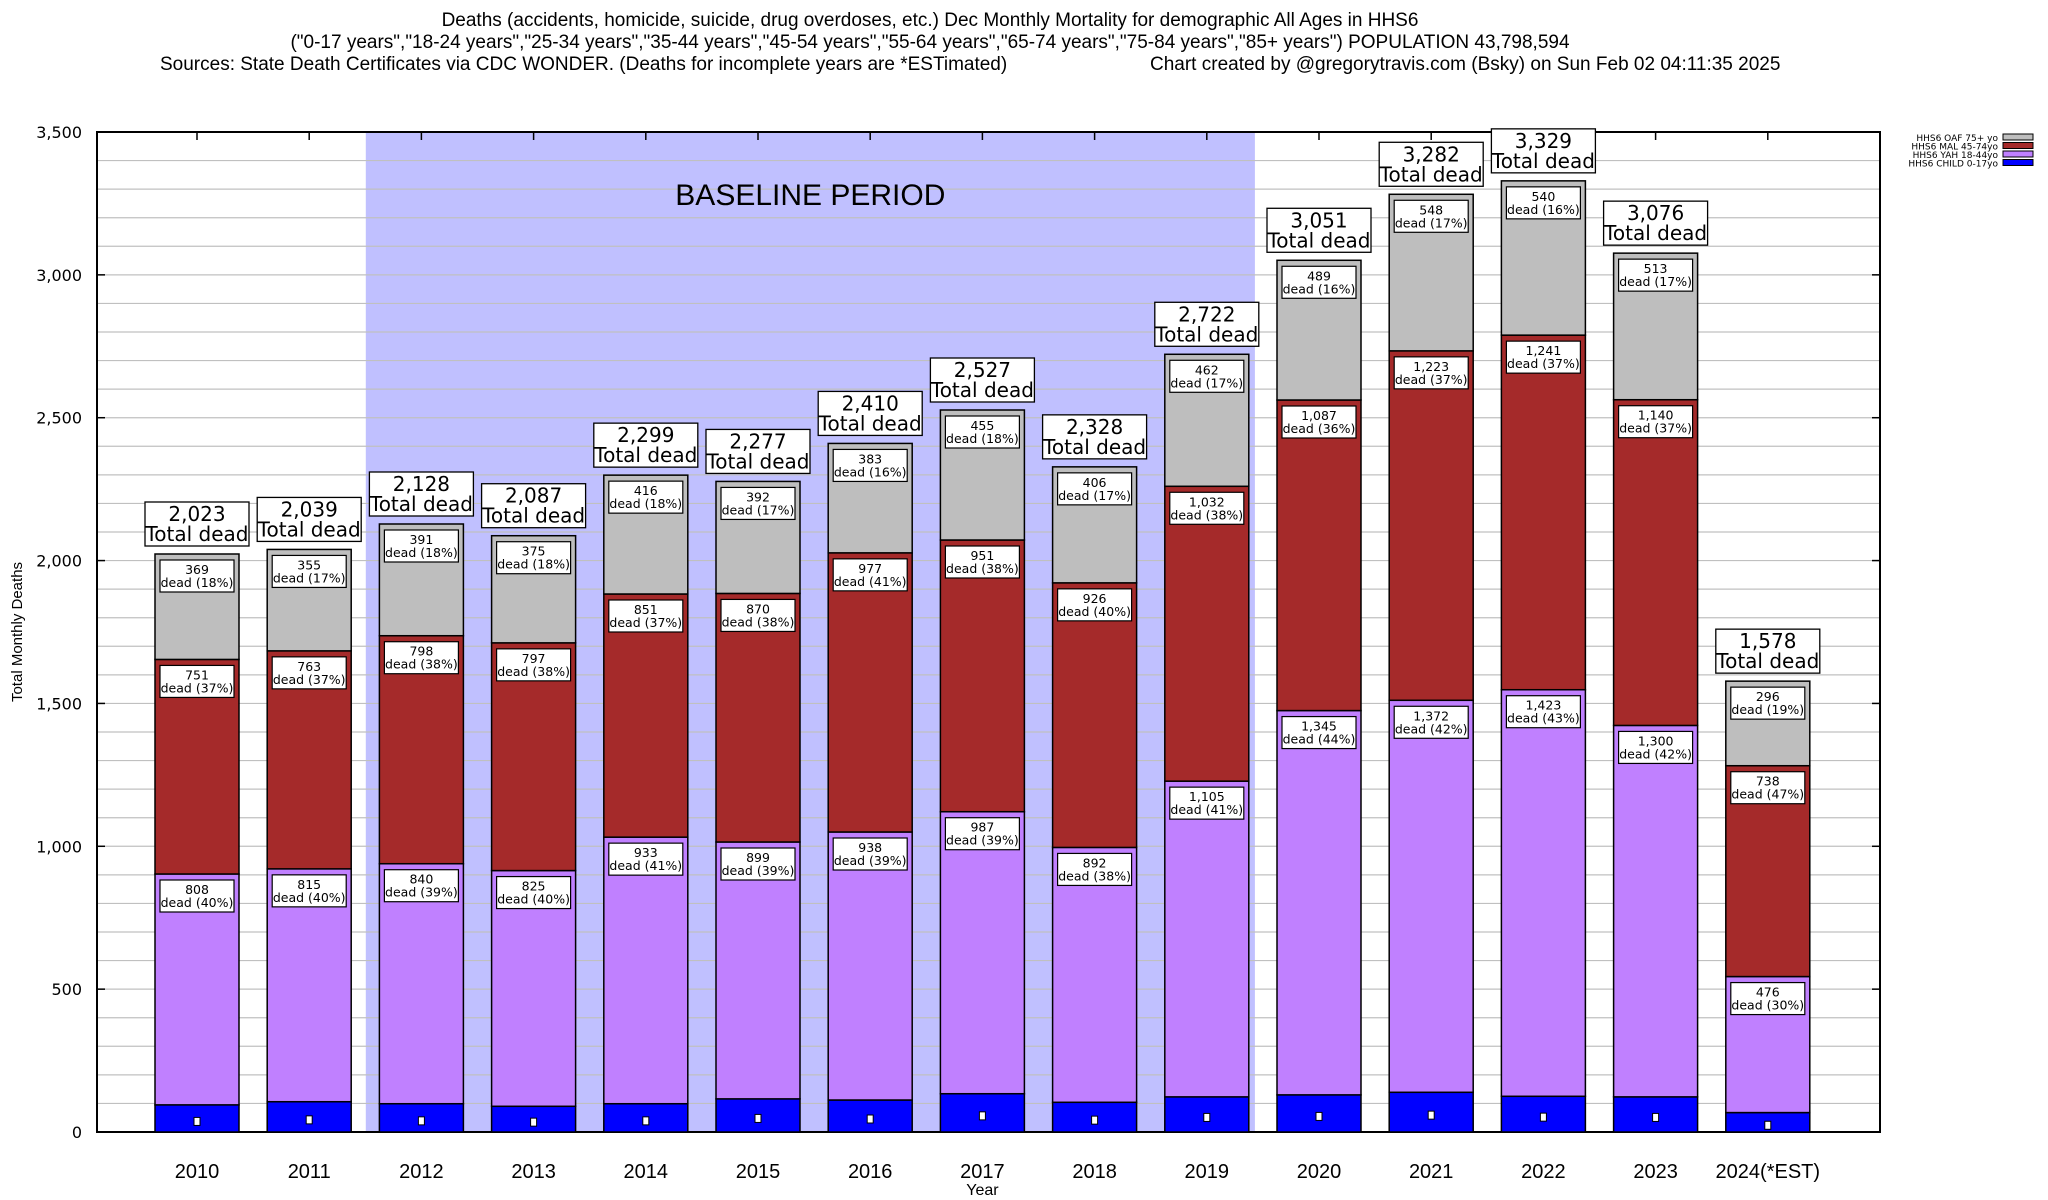 The width and height of the screenshot is (2048, 1200). What do you see at coordinates (1655, 753) in the screenshot?
I see `segment-label-line: dead (42%)` at bounding box center [1655, 753].